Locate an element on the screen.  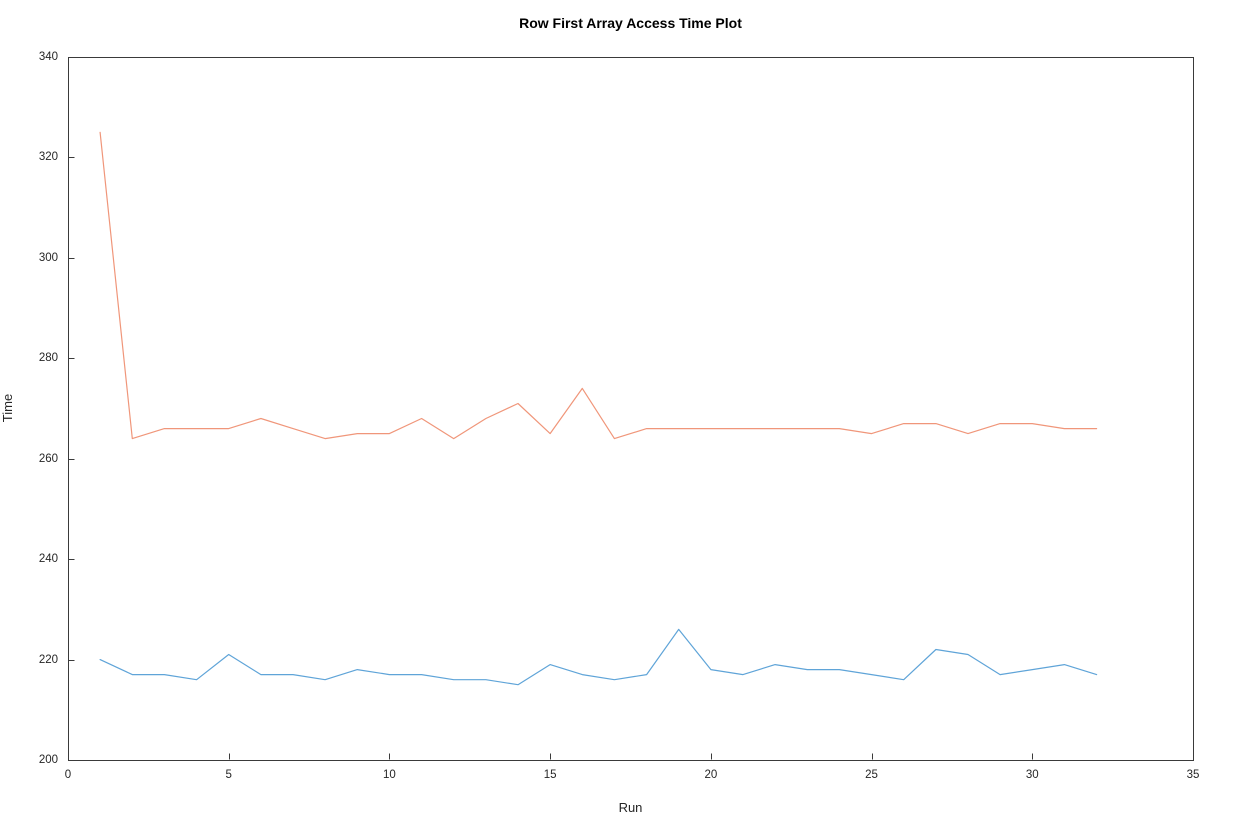
chart-title: Row First Array Access Time Plot is located at coordinates (630, 23).